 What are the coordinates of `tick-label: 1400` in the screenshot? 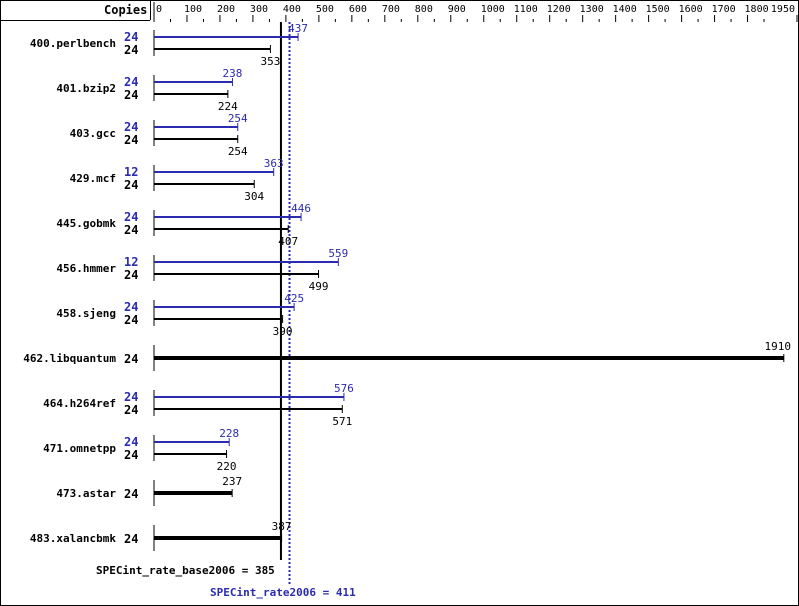 It's located at (625, 9).